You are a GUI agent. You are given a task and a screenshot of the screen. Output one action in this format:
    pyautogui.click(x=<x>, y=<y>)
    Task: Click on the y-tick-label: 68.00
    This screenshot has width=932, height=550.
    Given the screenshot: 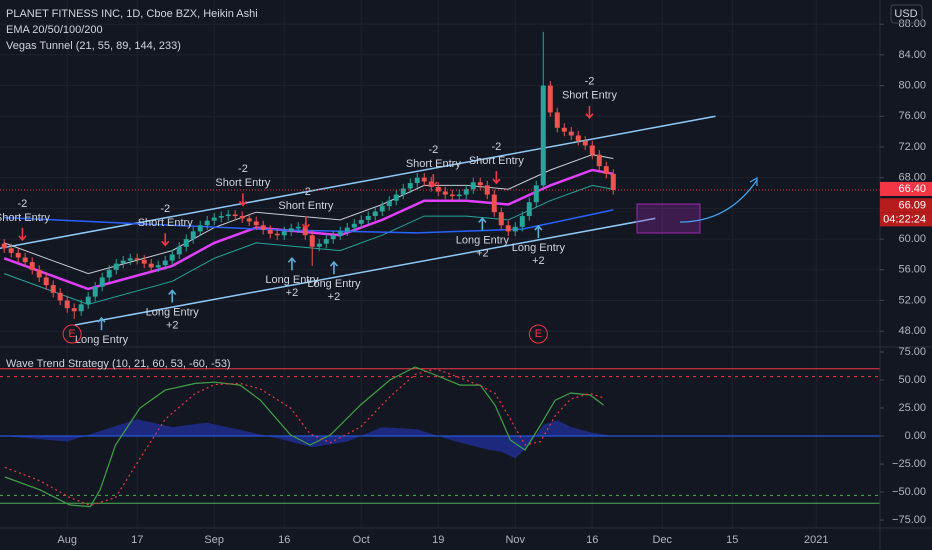 What is the action you would take?
    pyautogui.click(x=912, y=178)
    